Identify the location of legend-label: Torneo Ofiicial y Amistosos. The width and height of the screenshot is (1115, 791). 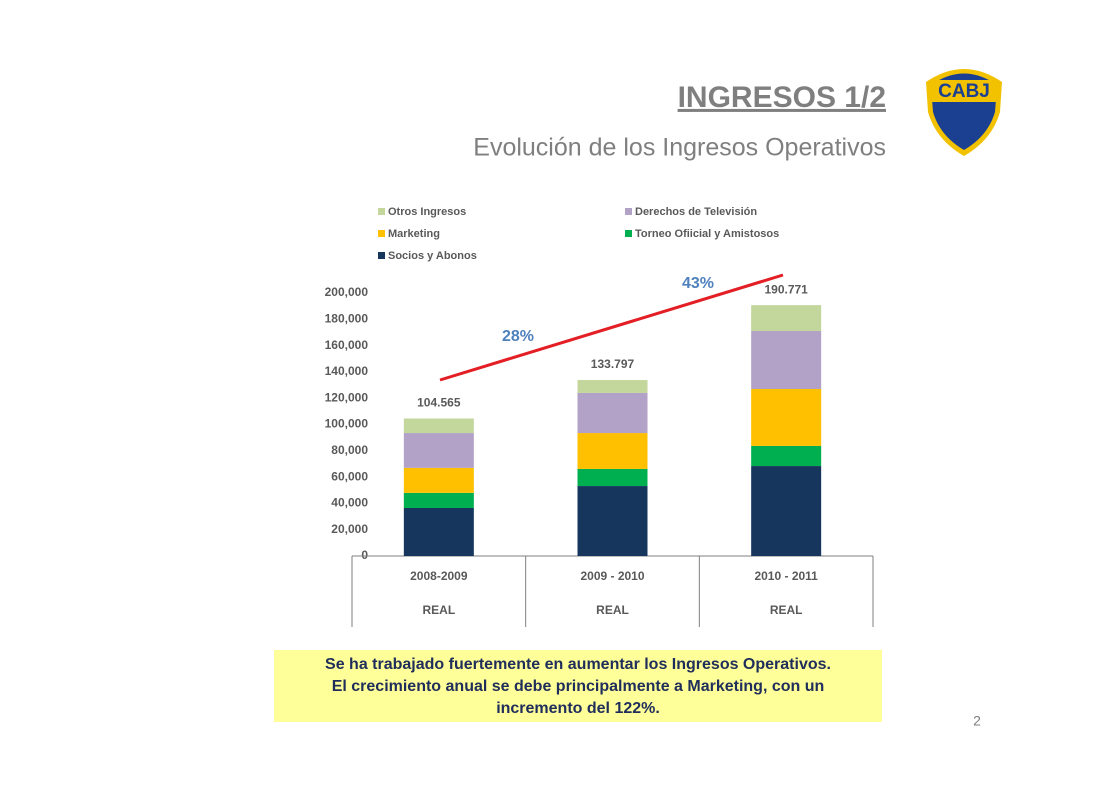
(707, 234).